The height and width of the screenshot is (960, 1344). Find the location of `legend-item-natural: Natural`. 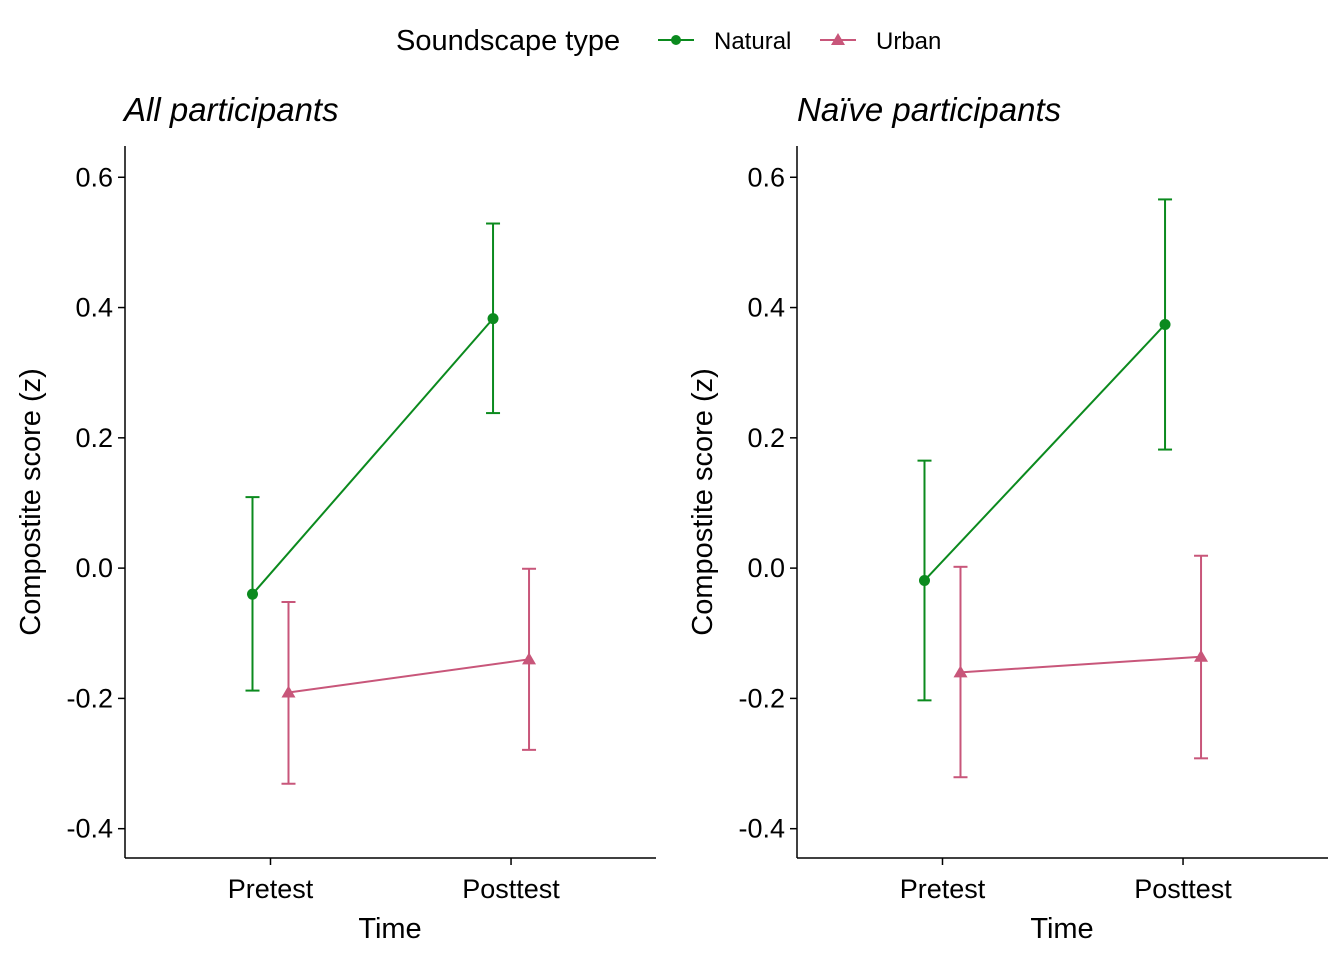

legend-item-natural: Natural is located at coordinates (724, 41).